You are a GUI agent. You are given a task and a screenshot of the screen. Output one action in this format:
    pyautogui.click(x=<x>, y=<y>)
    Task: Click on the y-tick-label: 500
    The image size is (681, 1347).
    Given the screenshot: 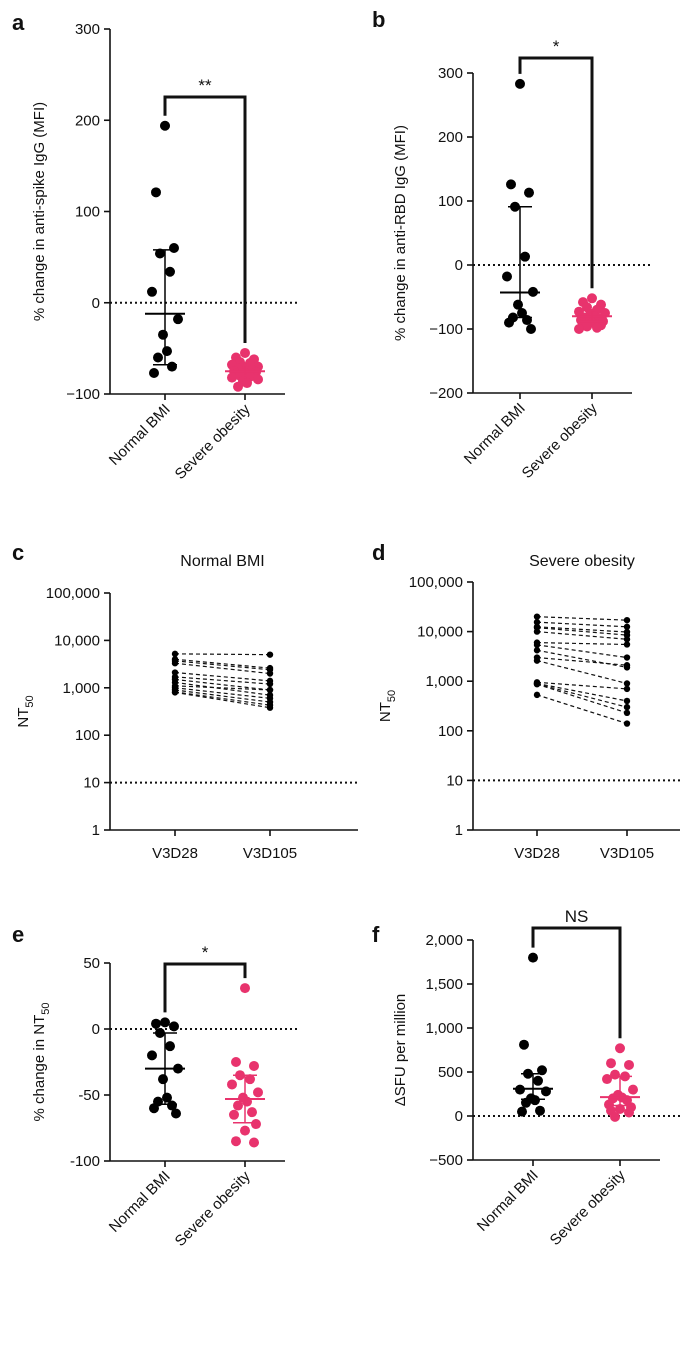 What is the action you would take?
    pyautogui.click(x=450, y=1072)
    